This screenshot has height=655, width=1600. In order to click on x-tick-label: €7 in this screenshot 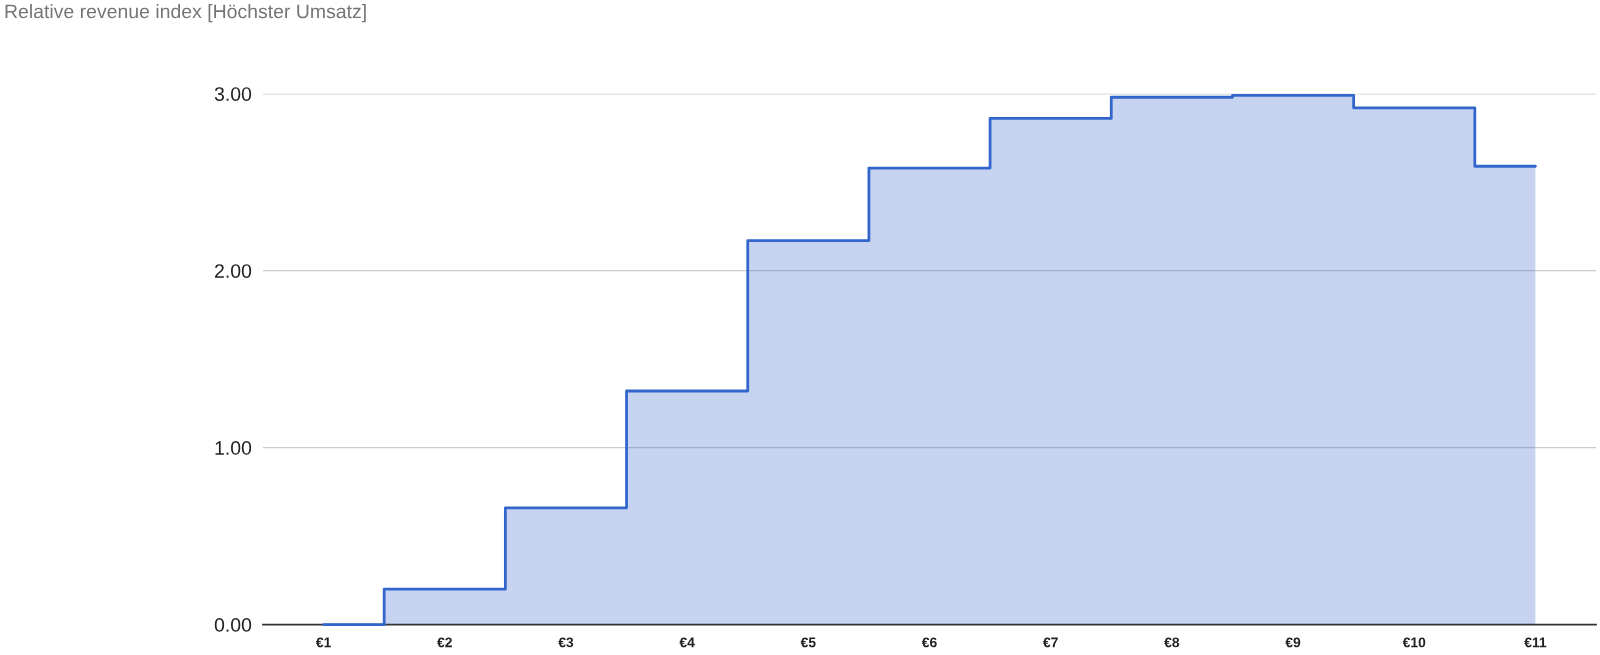, I will do `click(1050, 642)`.